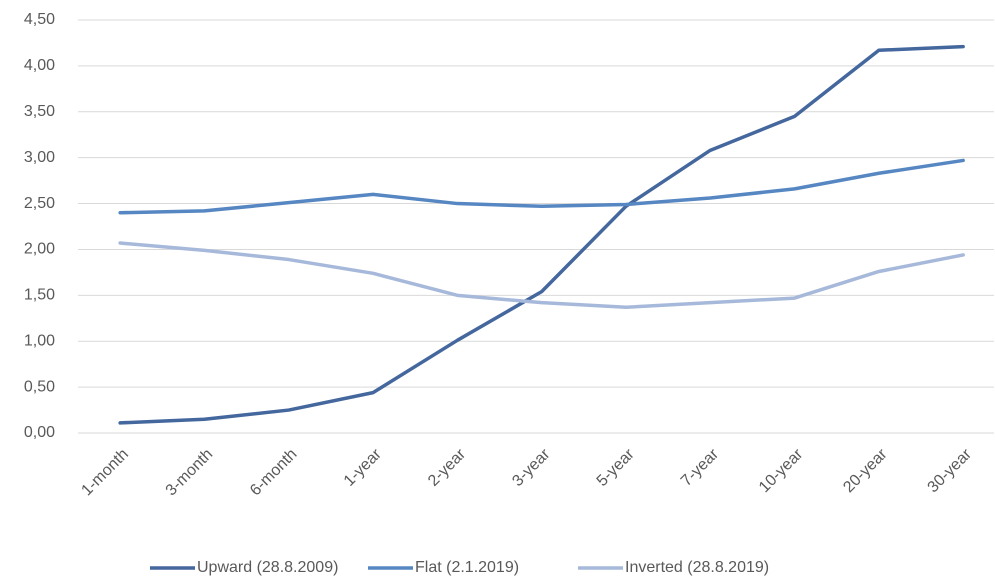 Image resolution: width=995 pixels, height=580 pixels. What do you see at coordinates (865, 470) in the screenshot?
I see `x-tick-label: 20-year` at bounding box center [865, 470].